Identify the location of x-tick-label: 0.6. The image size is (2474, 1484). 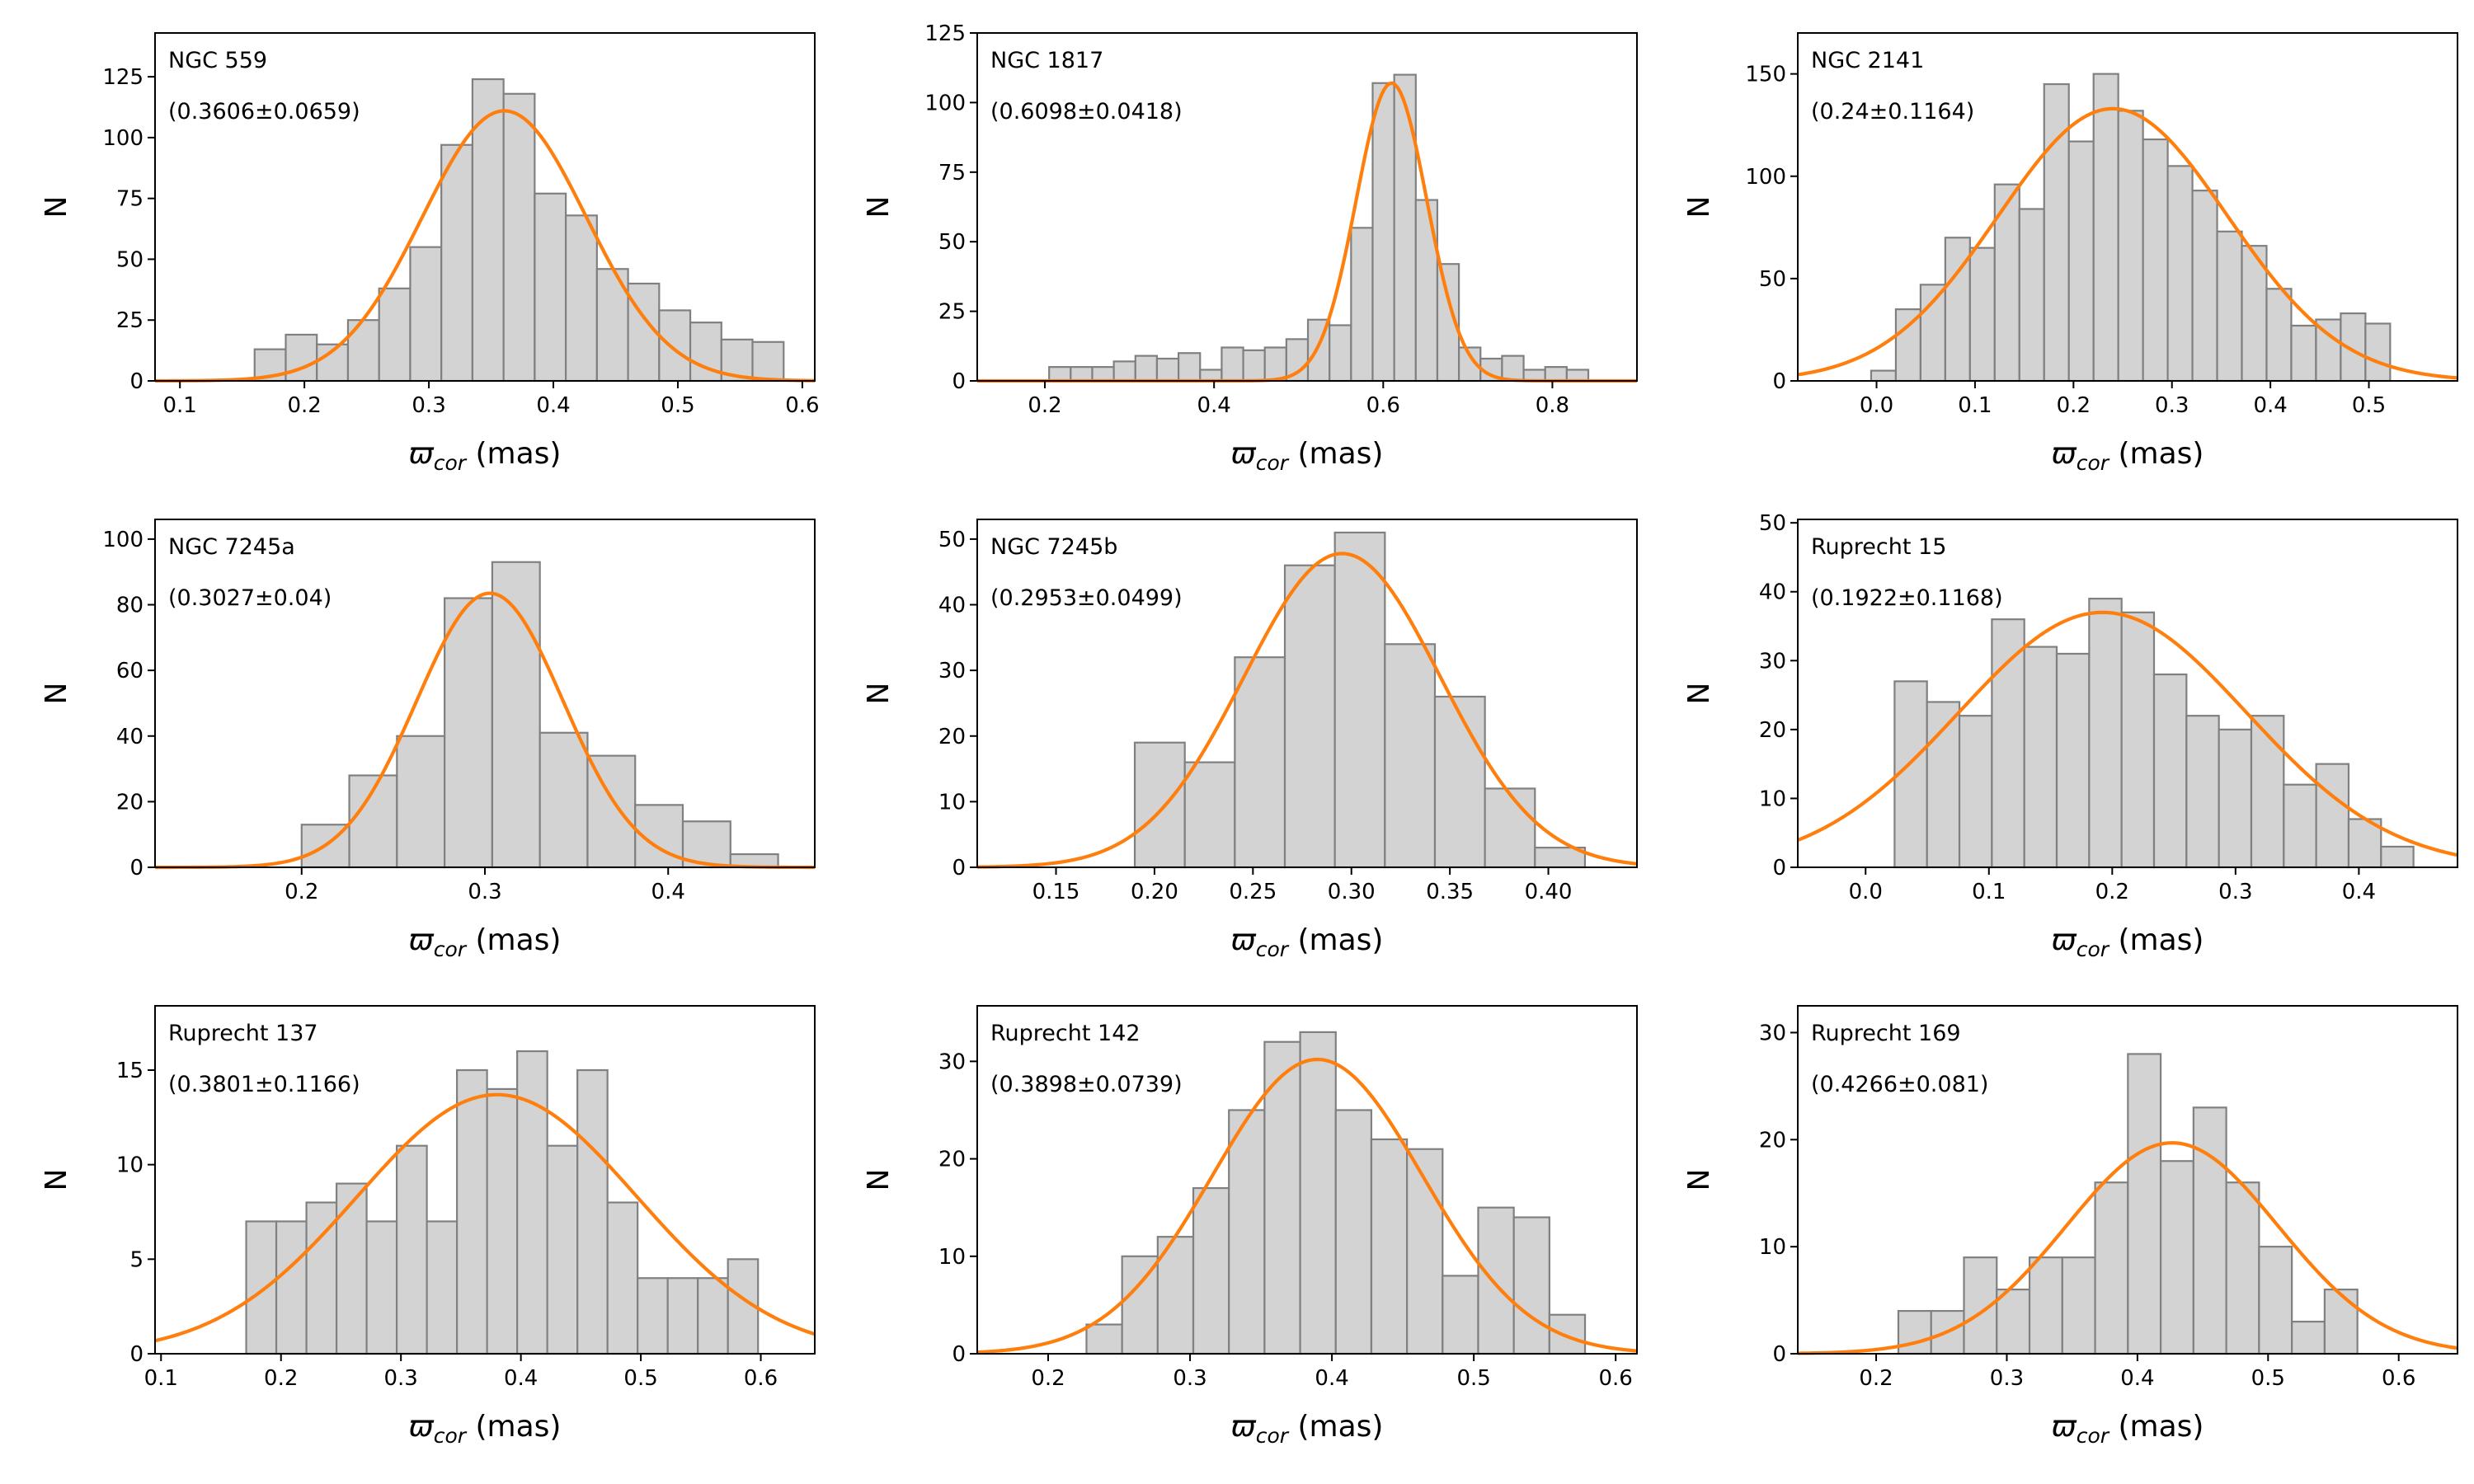
(761, 1378).